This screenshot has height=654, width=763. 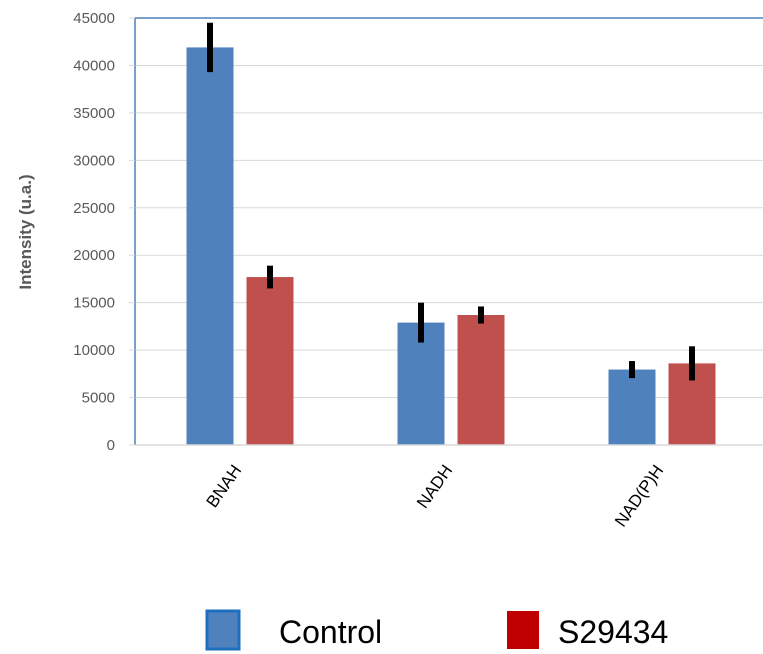 What do you see at coordinates (98, 398) in the screenshot?
I see `y-tick-label: 5000` at bounding box center [98, 398].